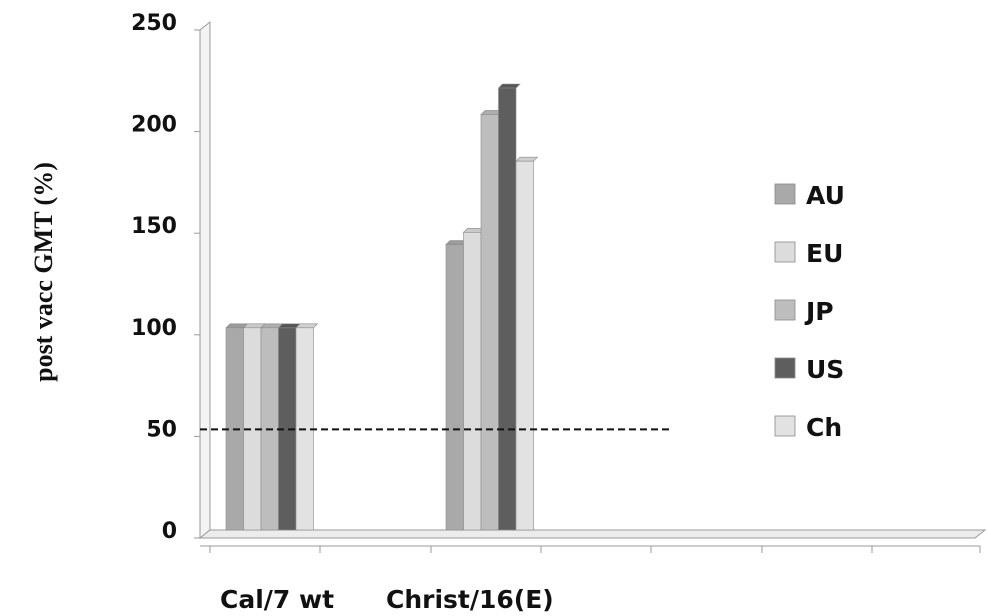  I want to click on y-axis-wall, so click(205, 280).